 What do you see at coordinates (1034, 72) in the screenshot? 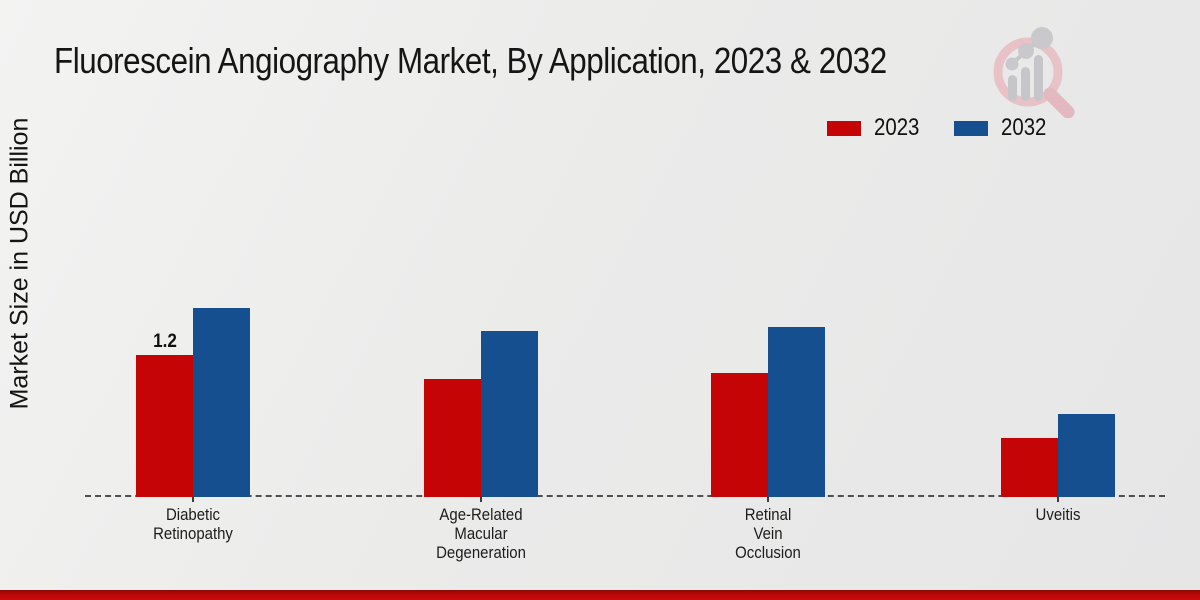
I see `magnifier-bar-chart-logo-icon` at bounding box center [1034, 72].